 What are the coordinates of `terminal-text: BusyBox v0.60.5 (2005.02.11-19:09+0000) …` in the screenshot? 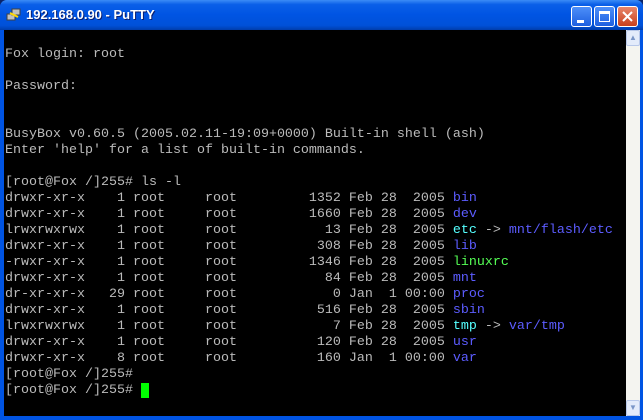 It's located at (245, 134).